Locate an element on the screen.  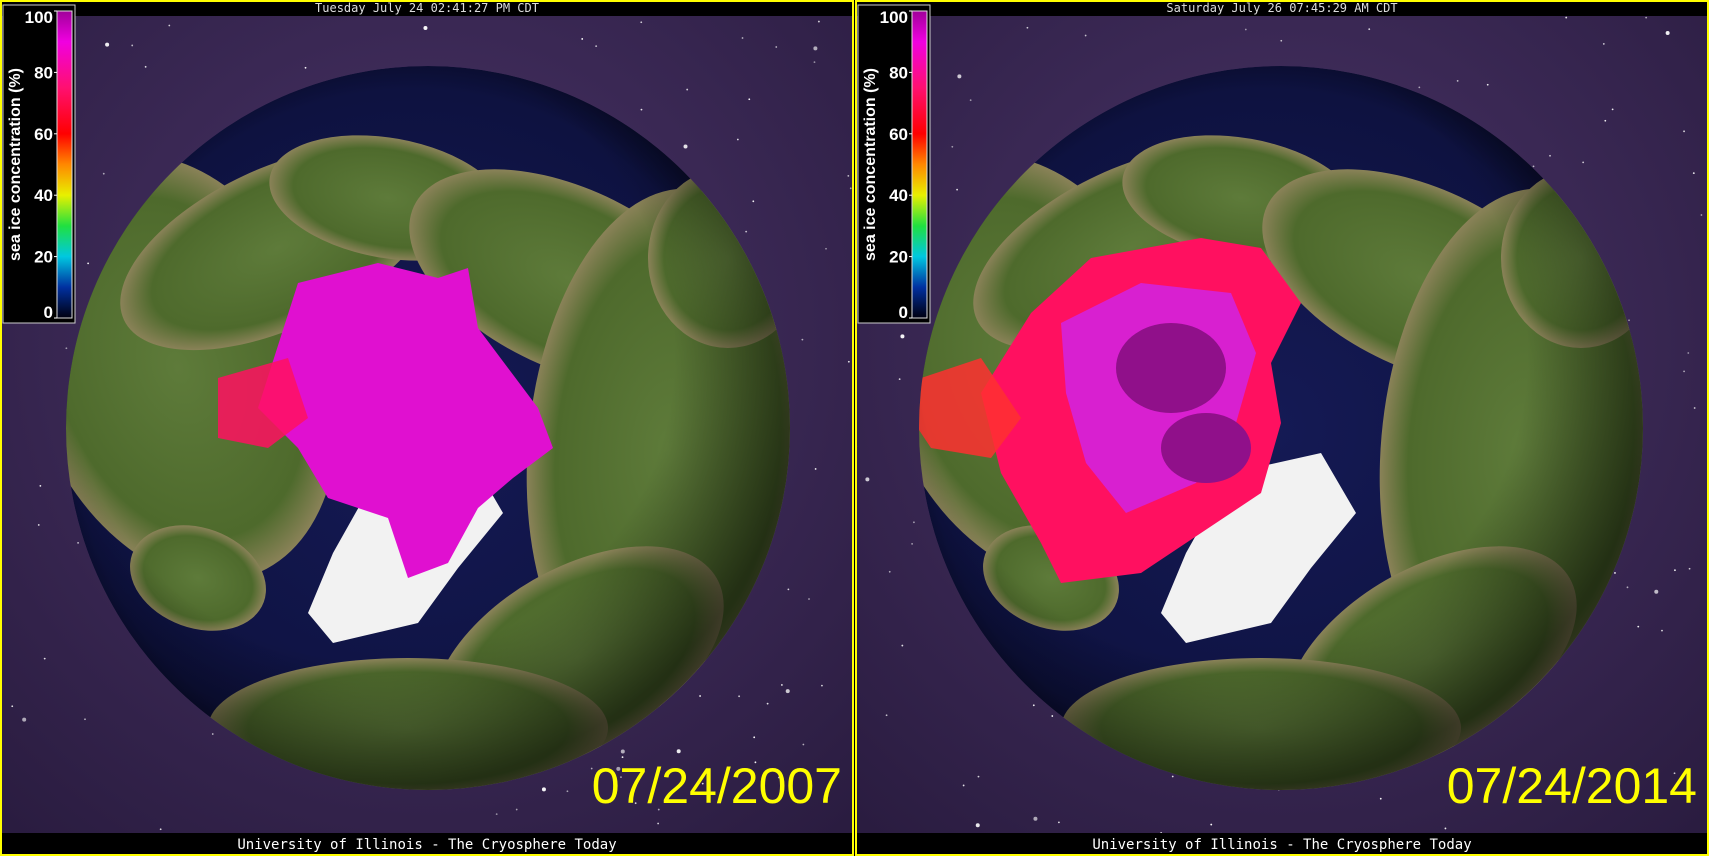
footer-bar is located at coordinates (427, 844).